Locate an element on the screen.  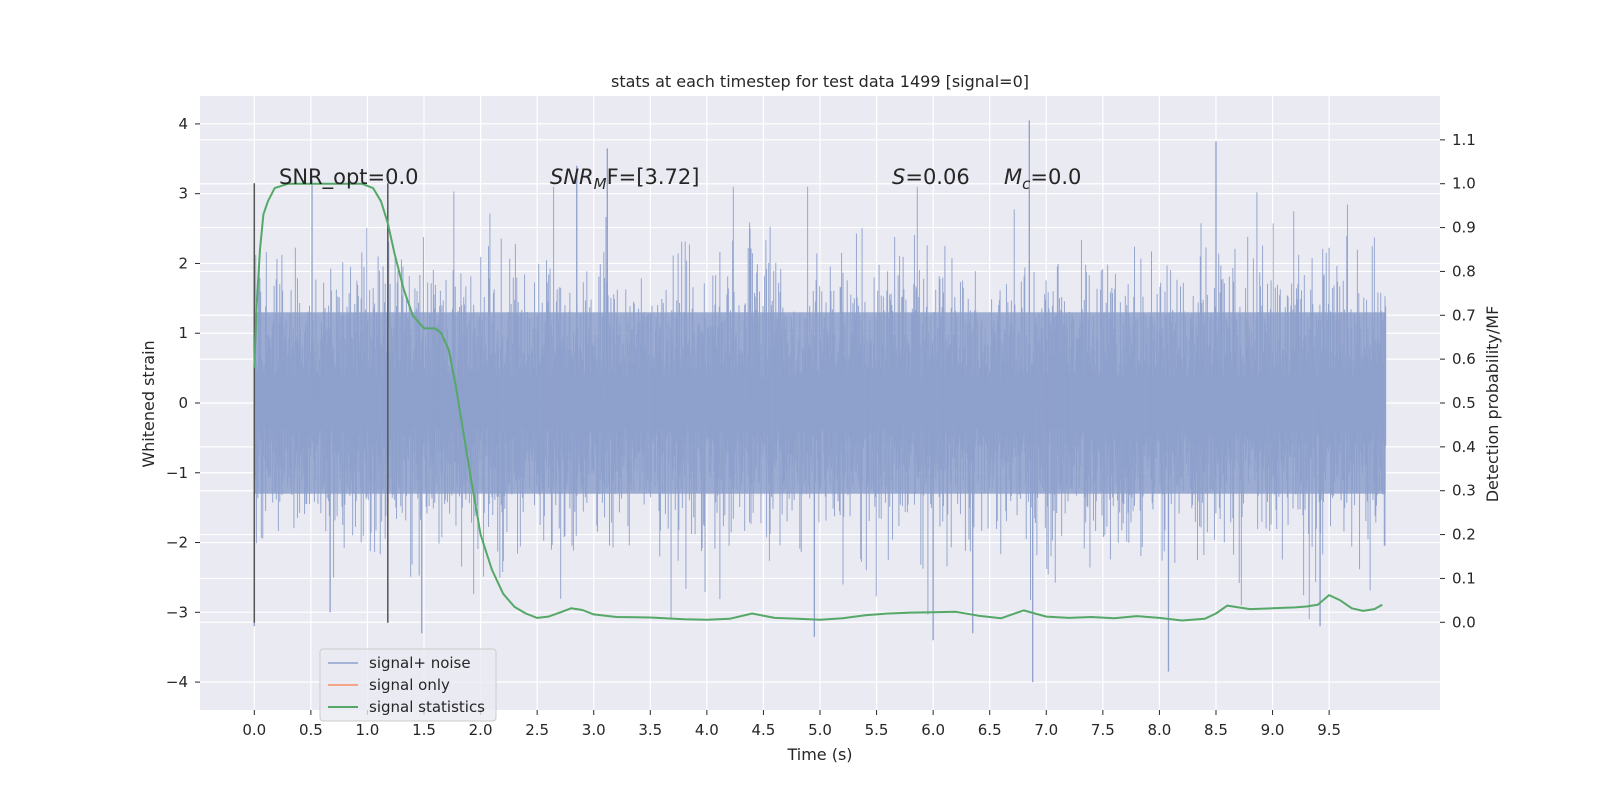
legend-box is located at coordinates (408, 685).